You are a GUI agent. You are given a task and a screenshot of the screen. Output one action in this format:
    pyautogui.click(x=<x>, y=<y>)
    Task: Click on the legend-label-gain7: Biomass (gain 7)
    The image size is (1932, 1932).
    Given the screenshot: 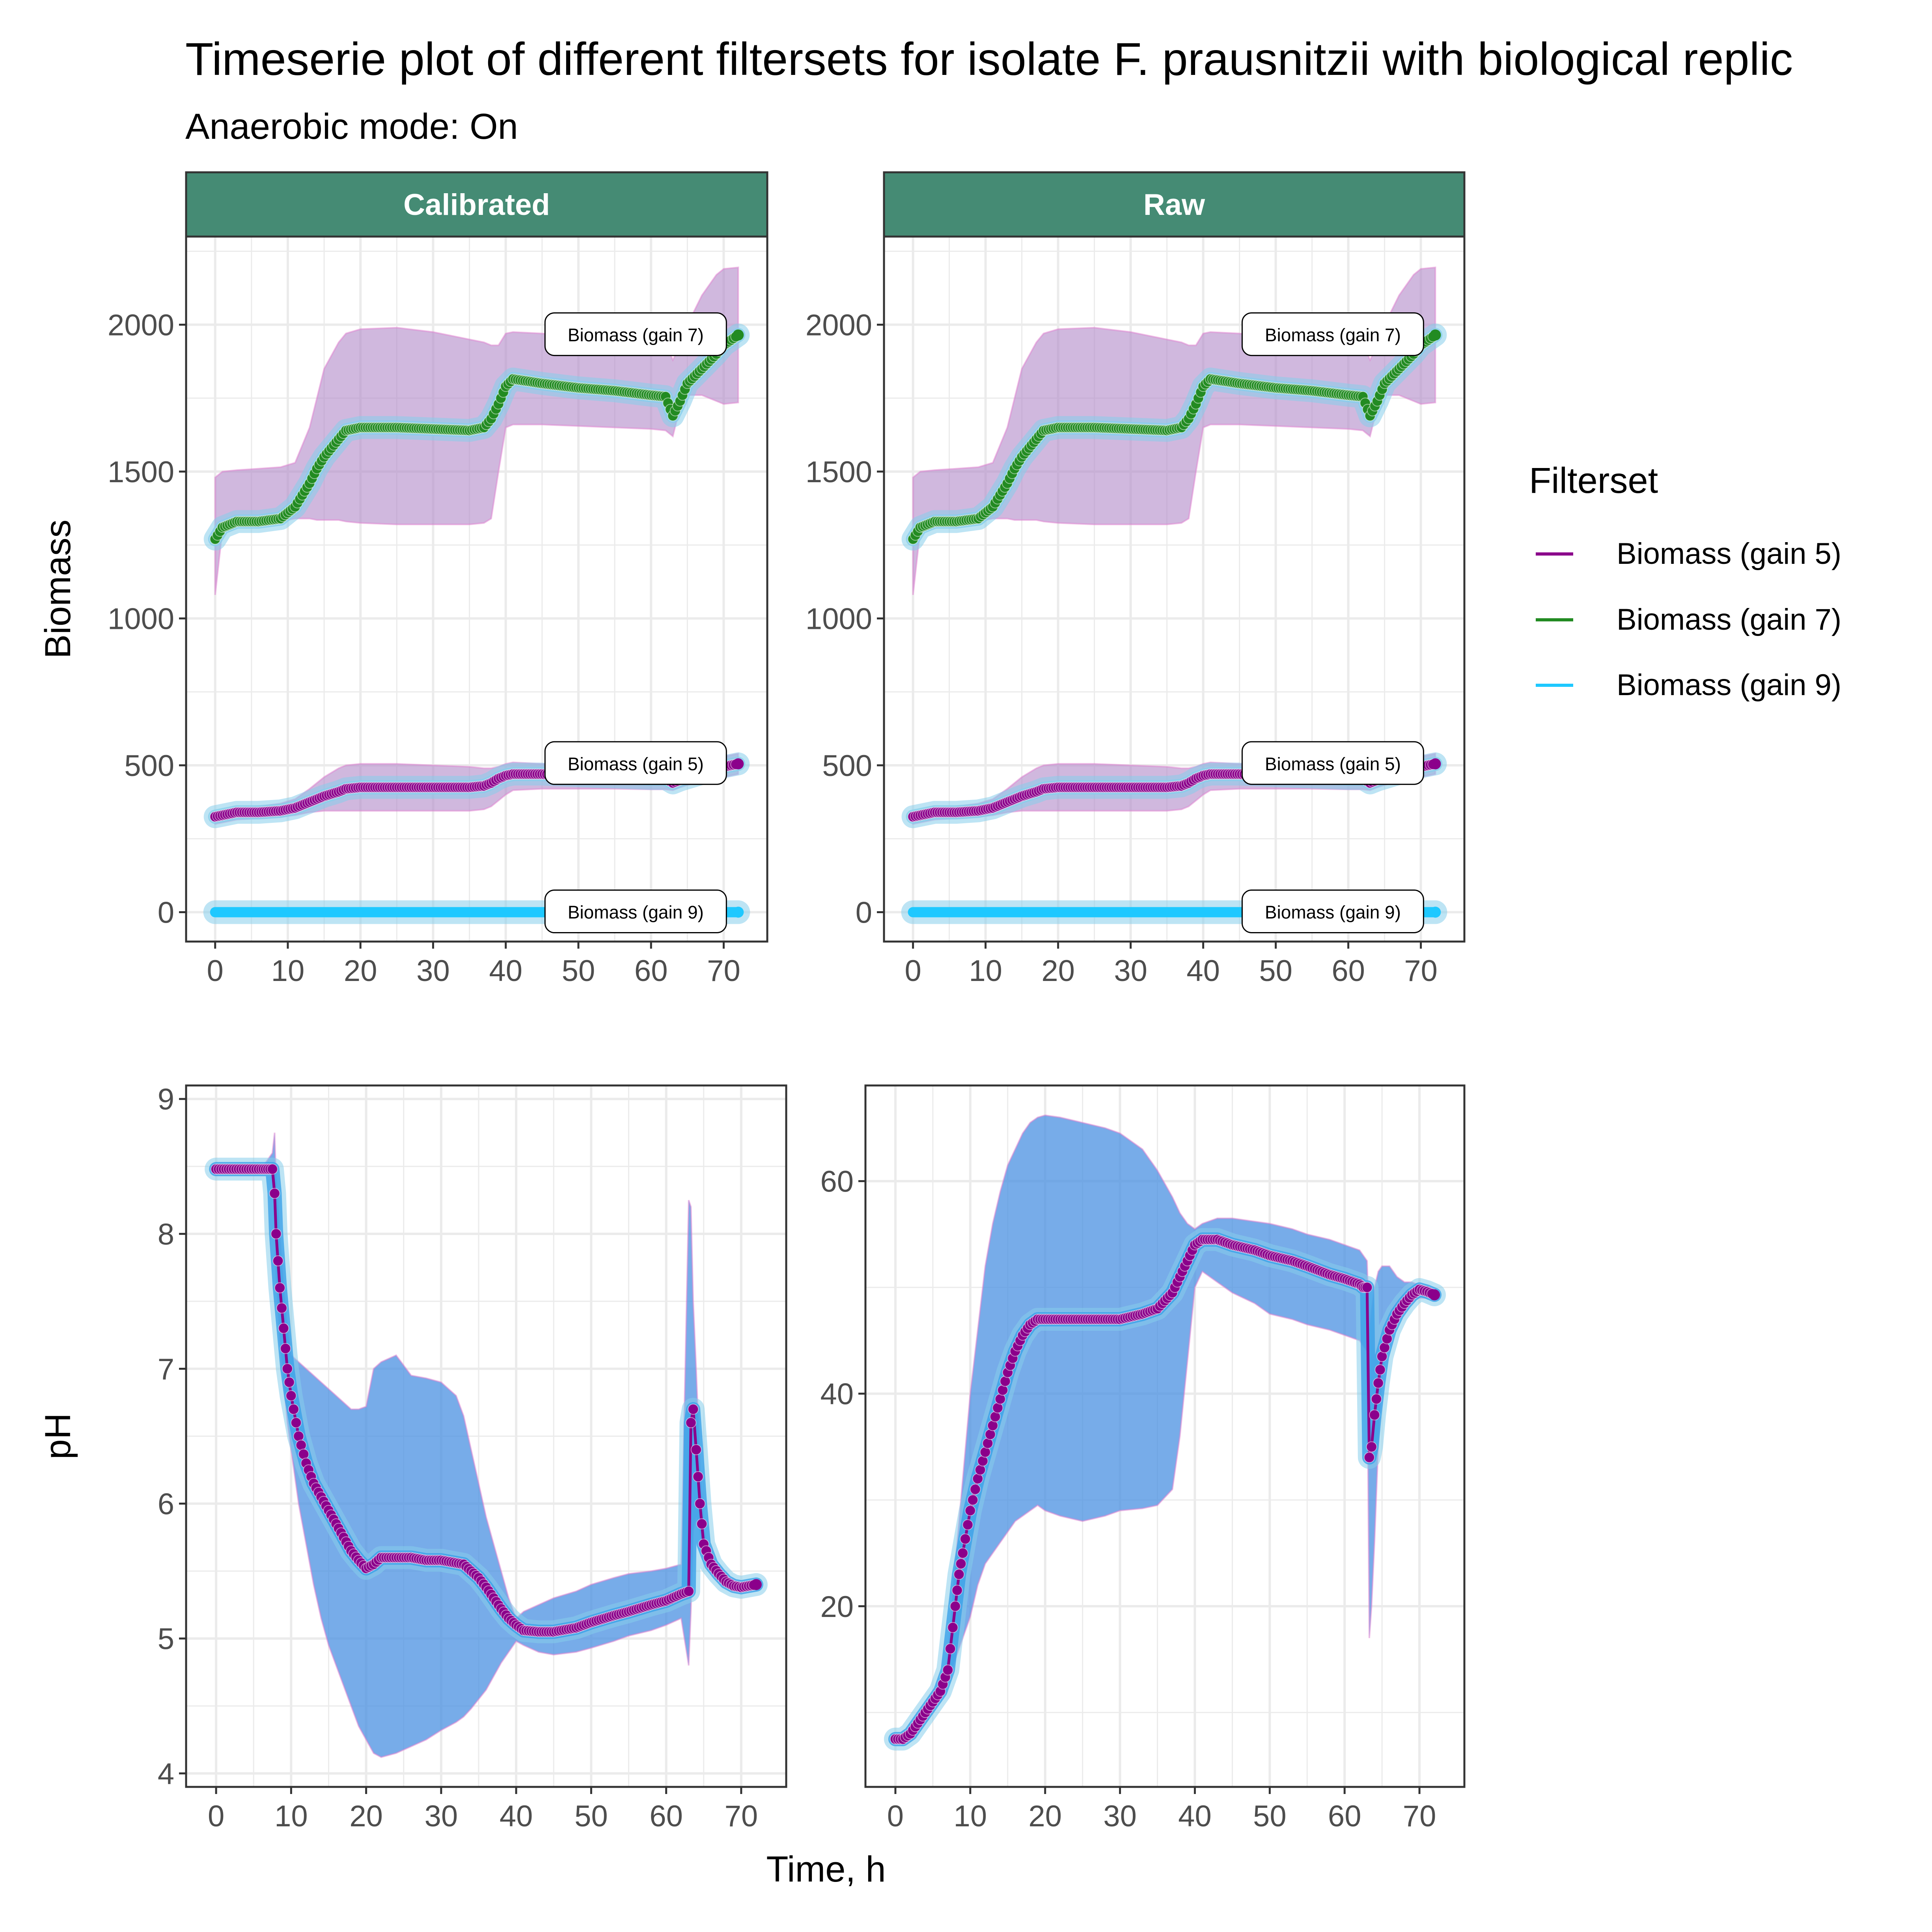 What is the action you would take?
    pyautogui.click(x=1729, y=620)
    